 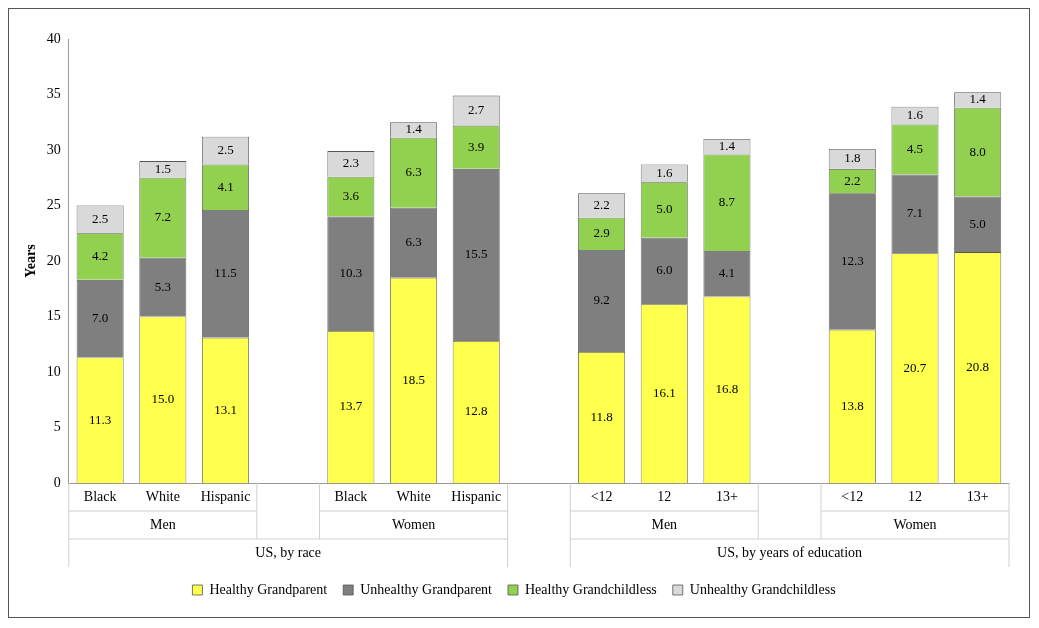 I want to click on y-tick-label: 15, so click(x=53, y=316).